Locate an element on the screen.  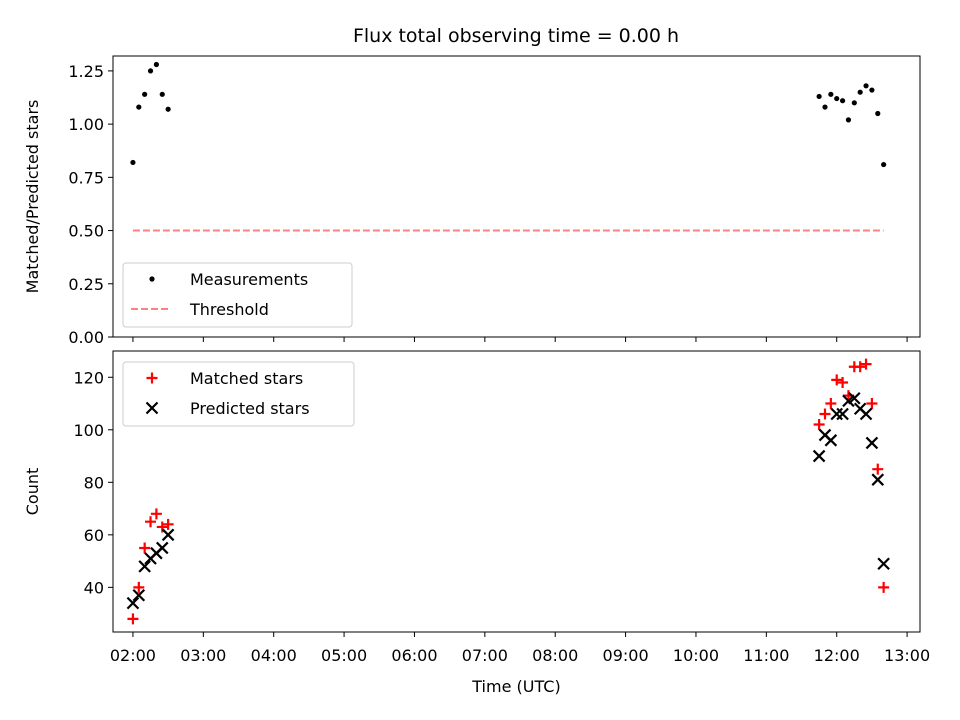
x-tick-label: 03:00 is located at coordinates (203, 655).